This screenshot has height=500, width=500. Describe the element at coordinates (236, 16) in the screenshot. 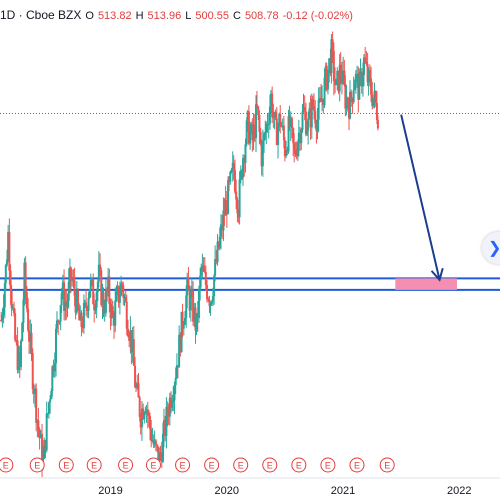

I see `close-label: C` at that location.